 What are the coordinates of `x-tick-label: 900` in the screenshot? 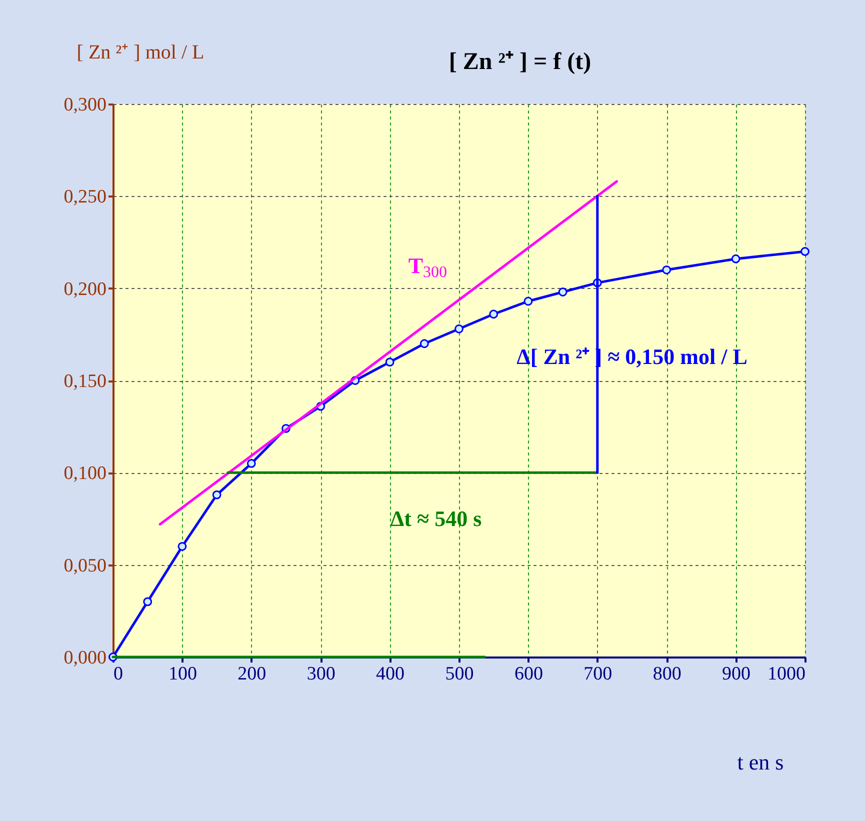 It's located at (736, 674).